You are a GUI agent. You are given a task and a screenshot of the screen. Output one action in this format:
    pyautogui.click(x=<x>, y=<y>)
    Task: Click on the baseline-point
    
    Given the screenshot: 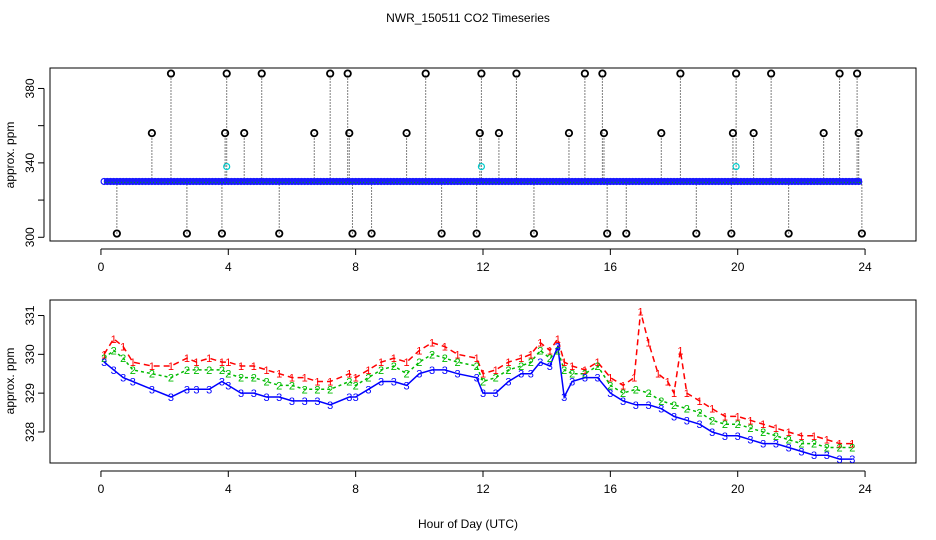 What is the action you would take?
    pyautogui.click(x=859, y=181)
    